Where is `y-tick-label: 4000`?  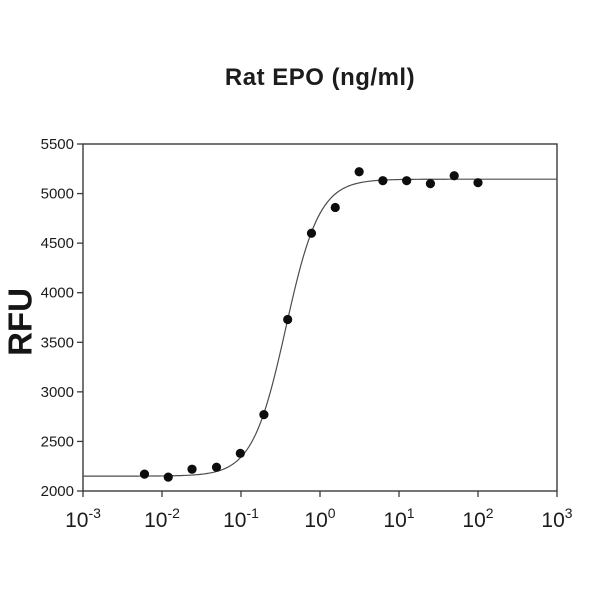
y-tick-label: 4000 is located at coordinates (57, 293).